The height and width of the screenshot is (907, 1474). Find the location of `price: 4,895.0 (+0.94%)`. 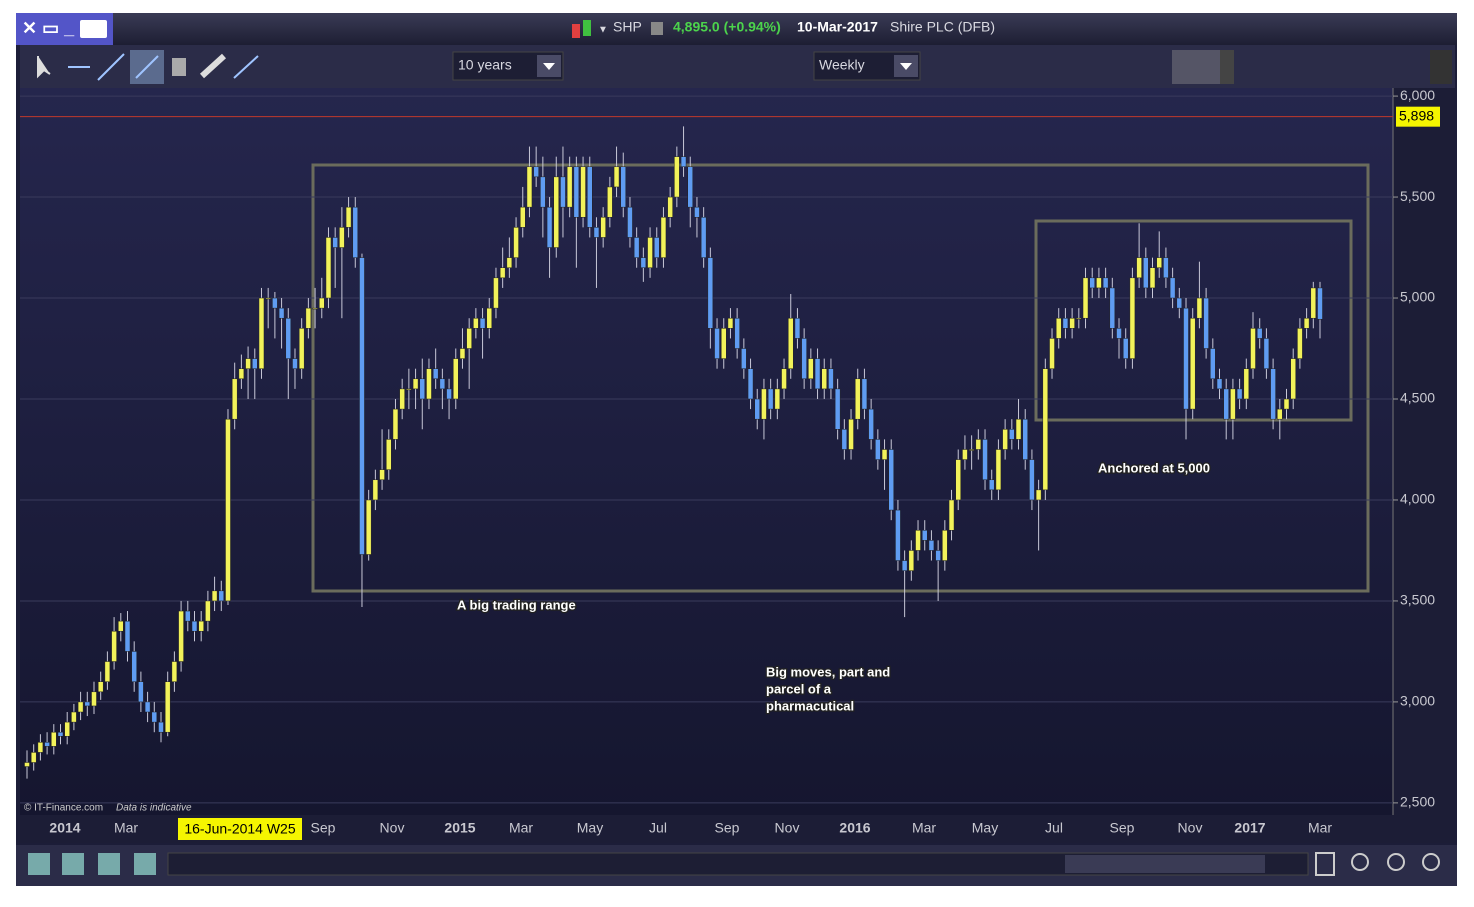

price: 4,895.0 (+0.94%) is located at coordinates (727, 27).